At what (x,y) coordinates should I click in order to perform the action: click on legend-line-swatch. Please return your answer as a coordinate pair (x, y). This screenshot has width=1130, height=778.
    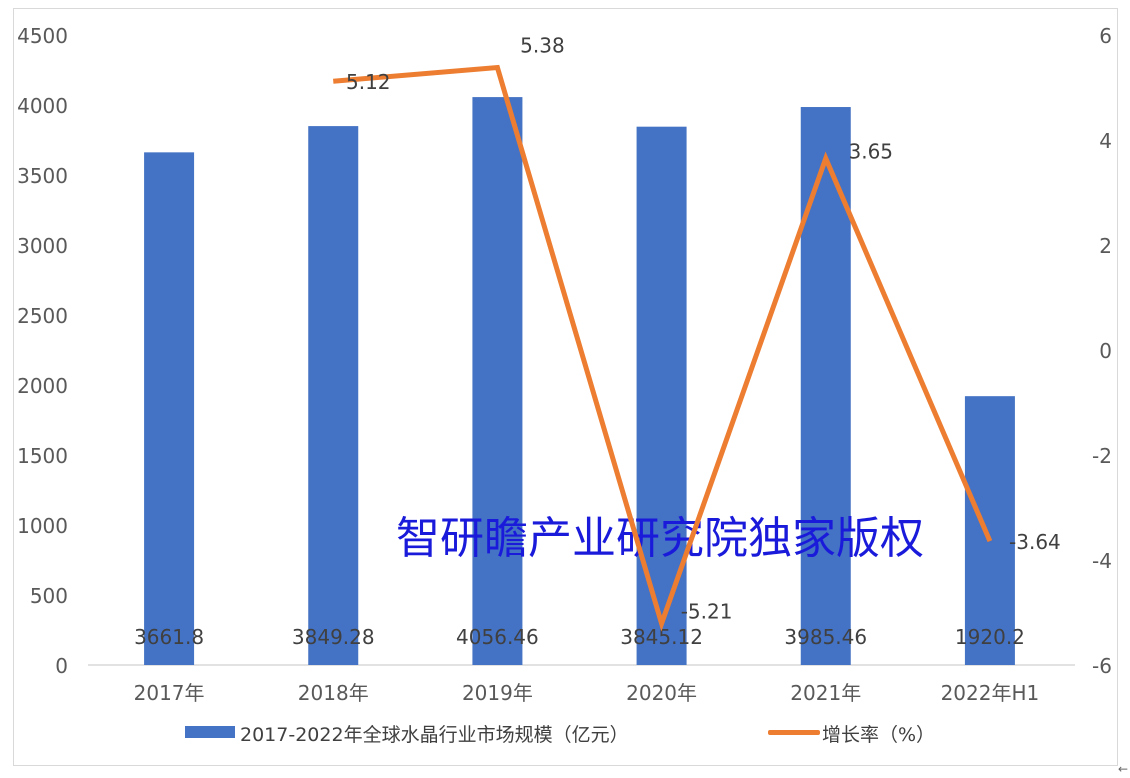
    Looking at the image, I should click on (794, 732).